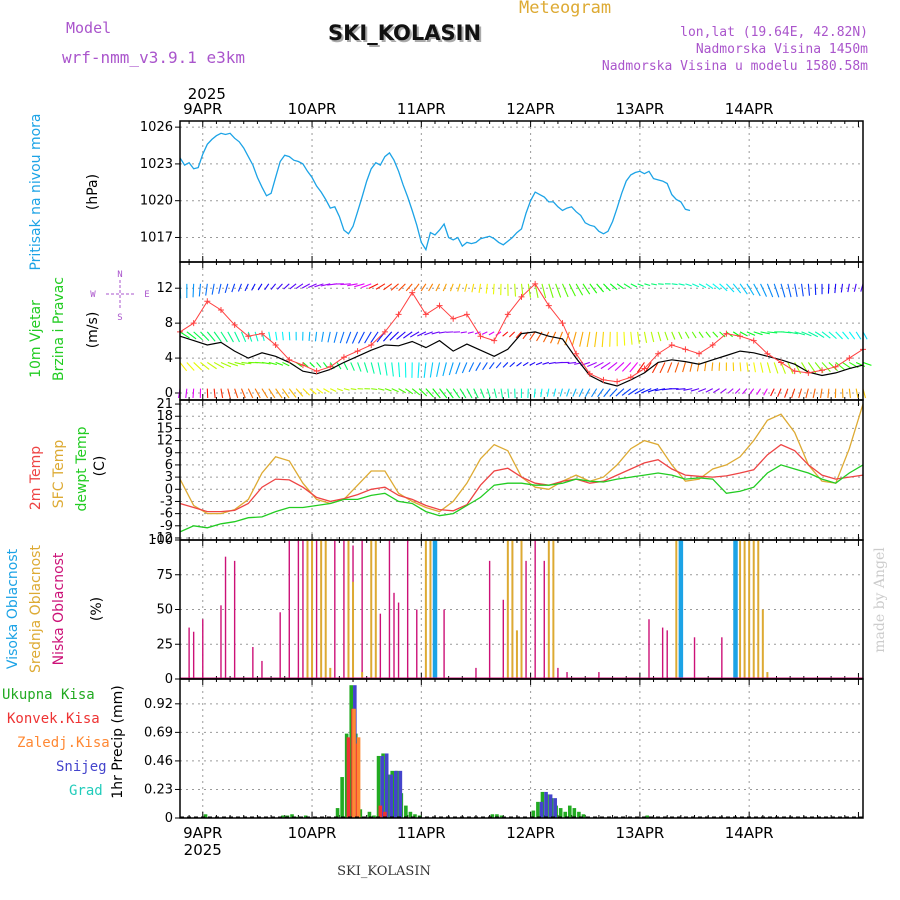 This screenshot has height=900, width=900. I want to click on y-tick-label: 50, so click(164, 610).